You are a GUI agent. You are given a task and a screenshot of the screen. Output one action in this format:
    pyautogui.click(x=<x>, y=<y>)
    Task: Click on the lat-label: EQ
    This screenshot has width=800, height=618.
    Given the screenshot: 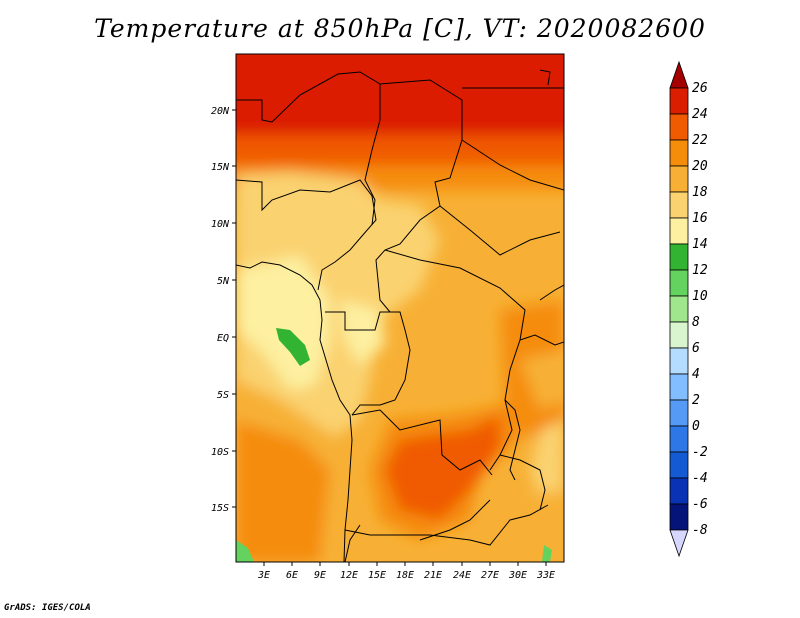 What is the action you would take?
    pyautogui.click(x=223, y=338)
    